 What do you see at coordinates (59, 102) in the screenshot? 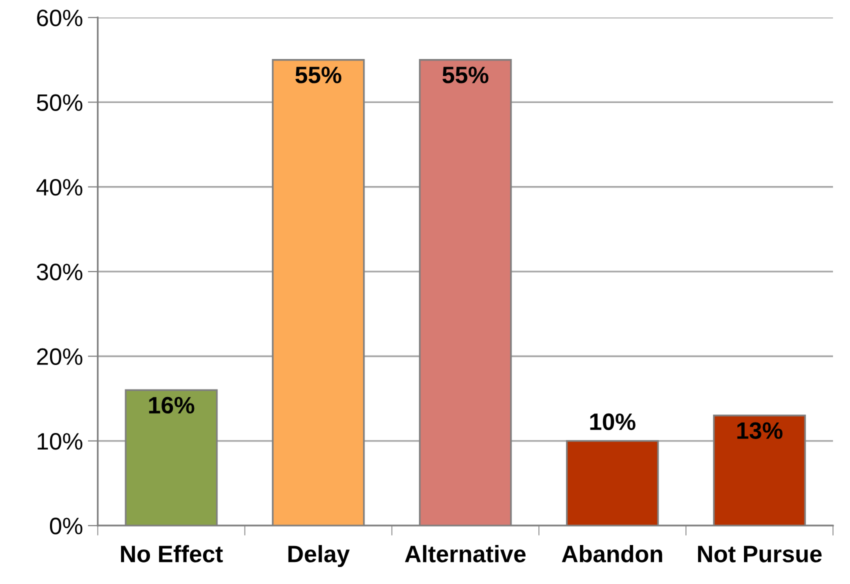
I see `y-tick-label: 50%` at bounding box center [59, 102].